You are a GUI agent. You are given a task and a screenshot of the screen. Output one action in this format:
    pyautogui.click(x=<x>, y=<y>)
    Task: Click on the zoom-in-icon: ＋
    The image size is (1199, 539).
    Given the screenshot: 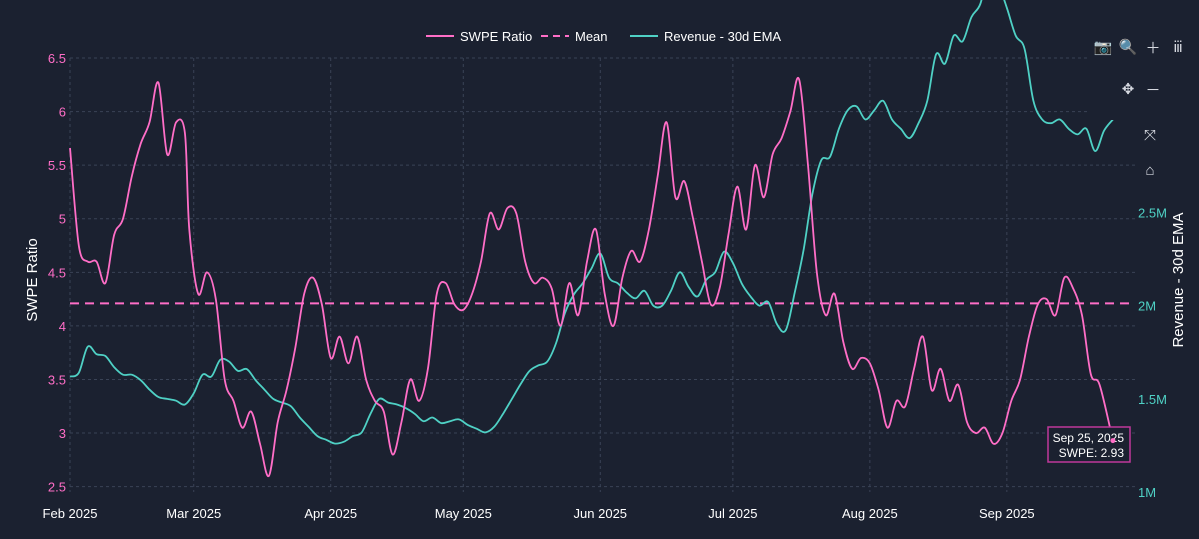 What is the action you would take?
    pyautogui.click(x=1153, y=48)
    